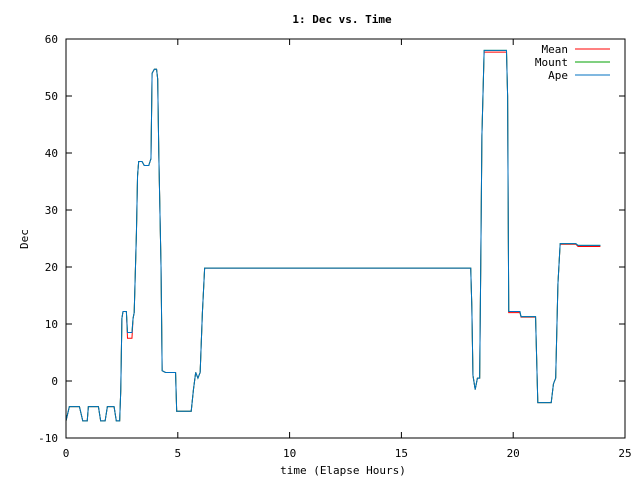 The image size is (640, 480). I want to click on x-tick-label: 15, so click(401, 453).